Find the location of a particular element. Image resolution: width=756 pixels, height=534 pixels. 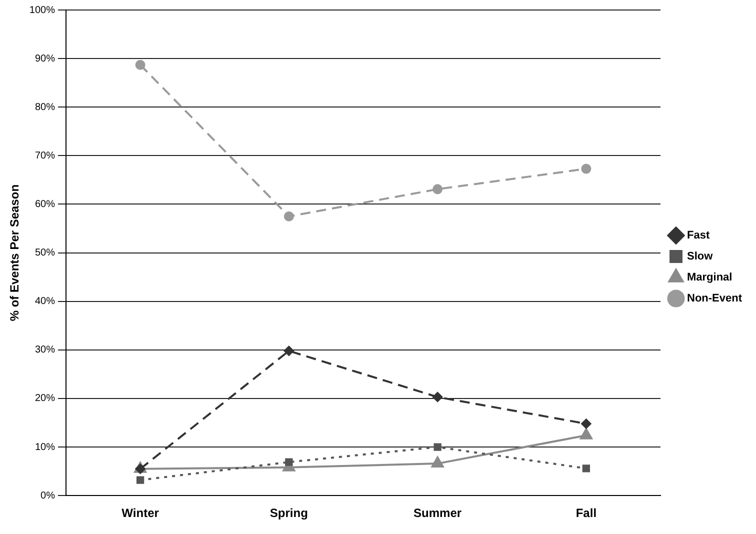

y-tick-label: 60% is located at coordinates (45, 204).